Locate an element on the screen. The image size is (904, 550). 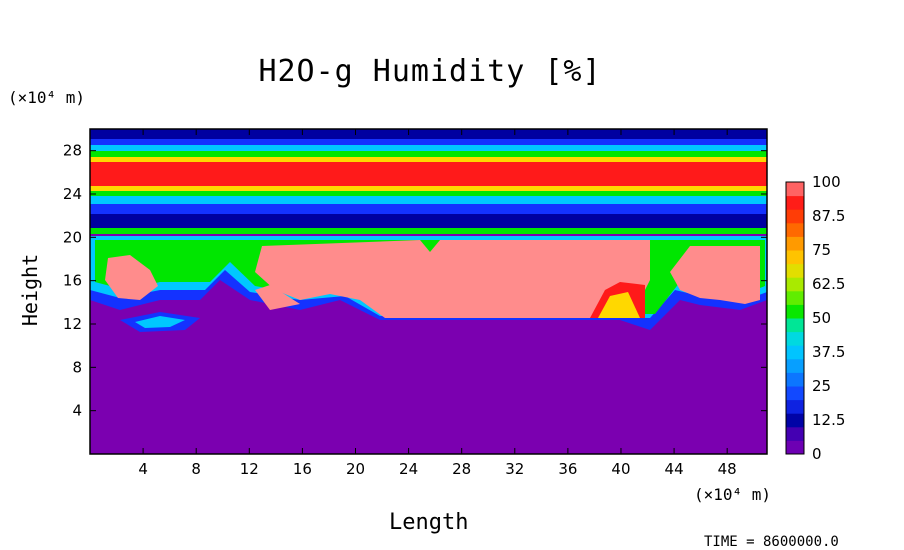
x-tick-label: 4 is located at coordinates (143, 469).